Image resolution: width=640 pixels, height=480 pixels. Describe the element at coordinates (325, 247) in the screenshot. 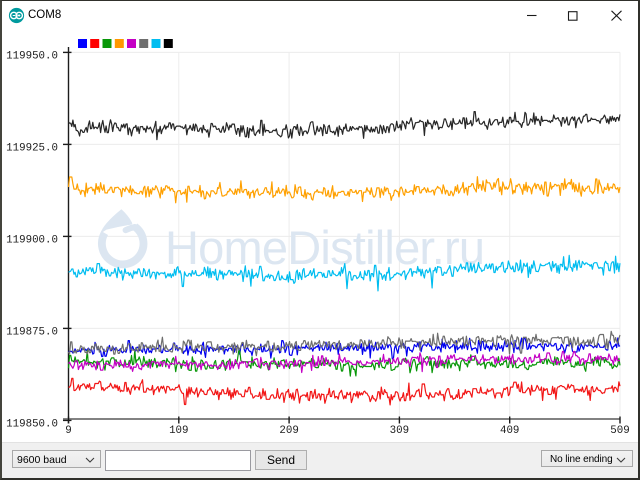

I see `svg-text: HomeDistiller.ru` at that location.